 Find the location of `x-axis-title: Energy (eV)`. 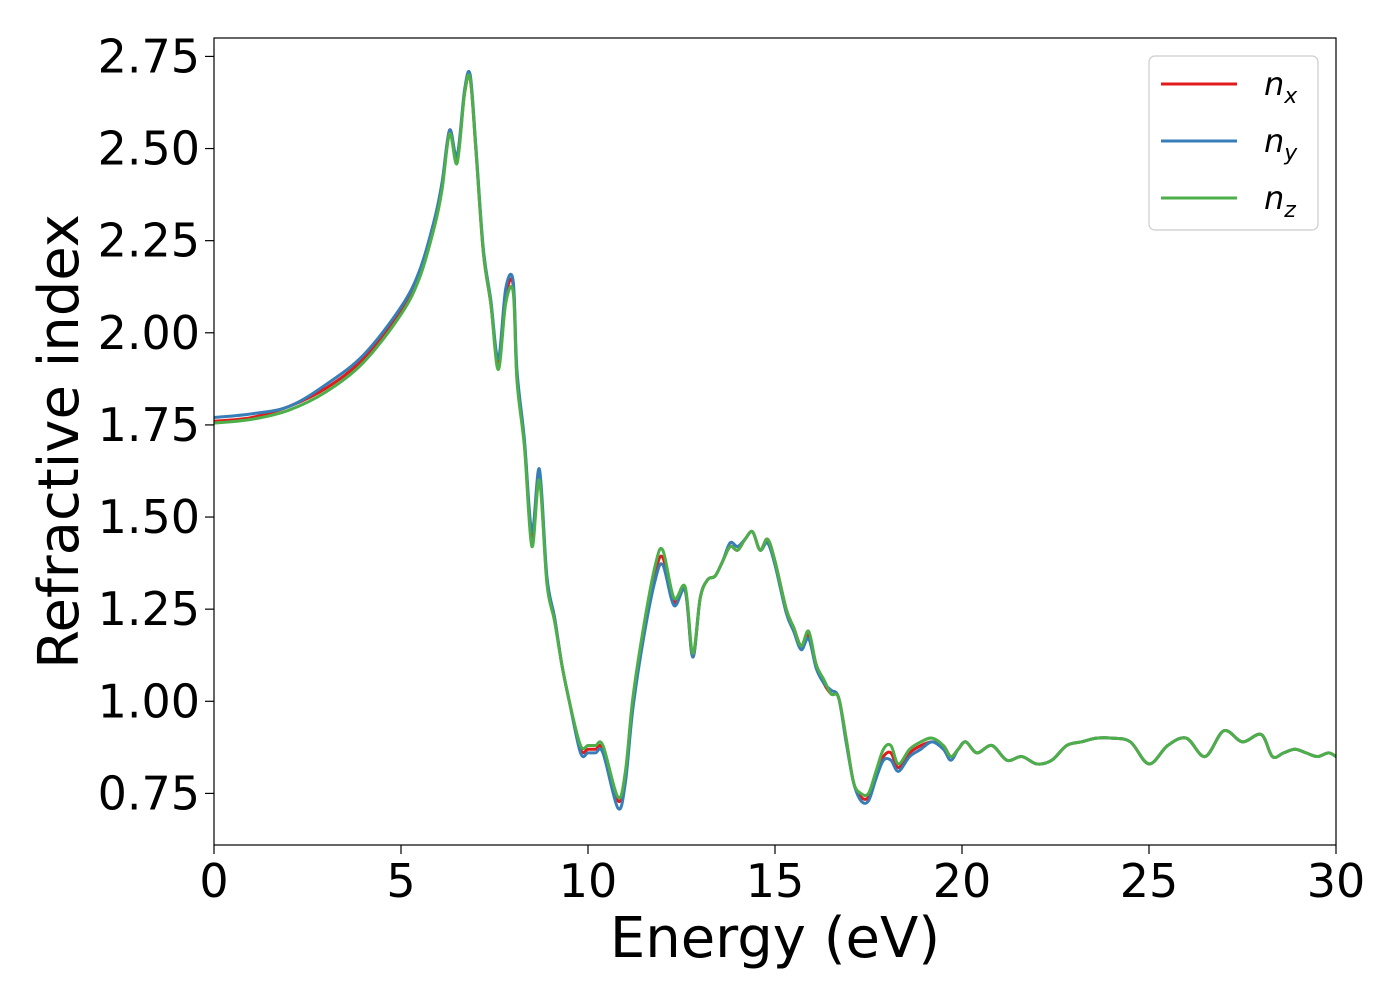

x-axis-title: Energy (eV) is located at coordinates (775, 938).